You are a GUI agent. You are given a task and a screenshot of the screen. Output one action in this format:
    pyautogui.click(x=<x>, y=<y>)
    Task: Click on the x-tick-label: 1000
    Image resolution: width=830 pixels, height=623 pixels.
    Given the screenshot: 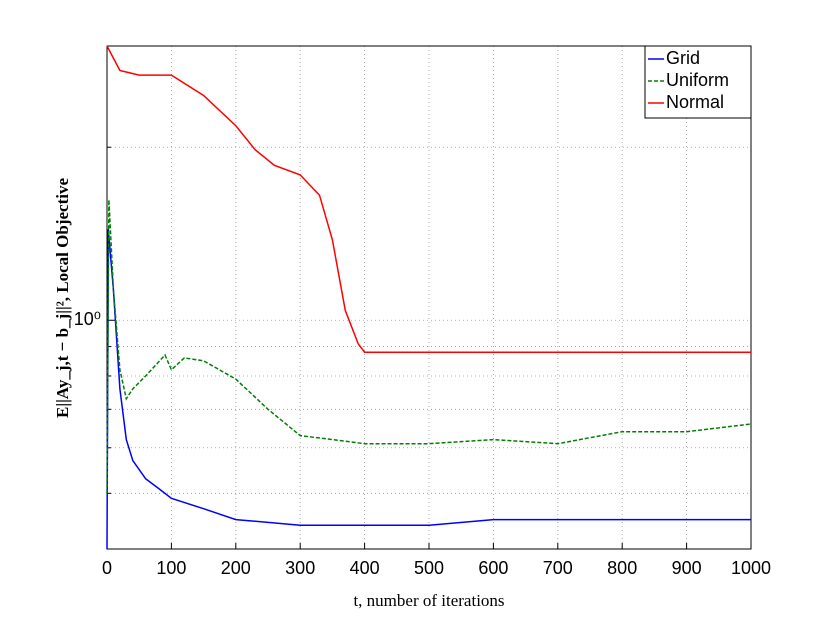 What is the action you would take?
    pyautogui.click(x=751, y=568)
    